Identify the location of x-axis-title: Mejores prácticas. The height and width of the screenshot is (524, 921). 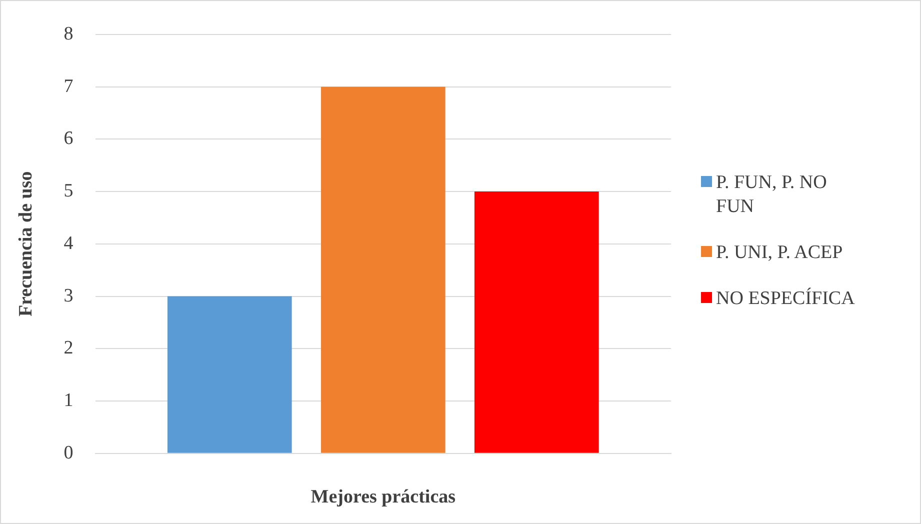
(383, 497).